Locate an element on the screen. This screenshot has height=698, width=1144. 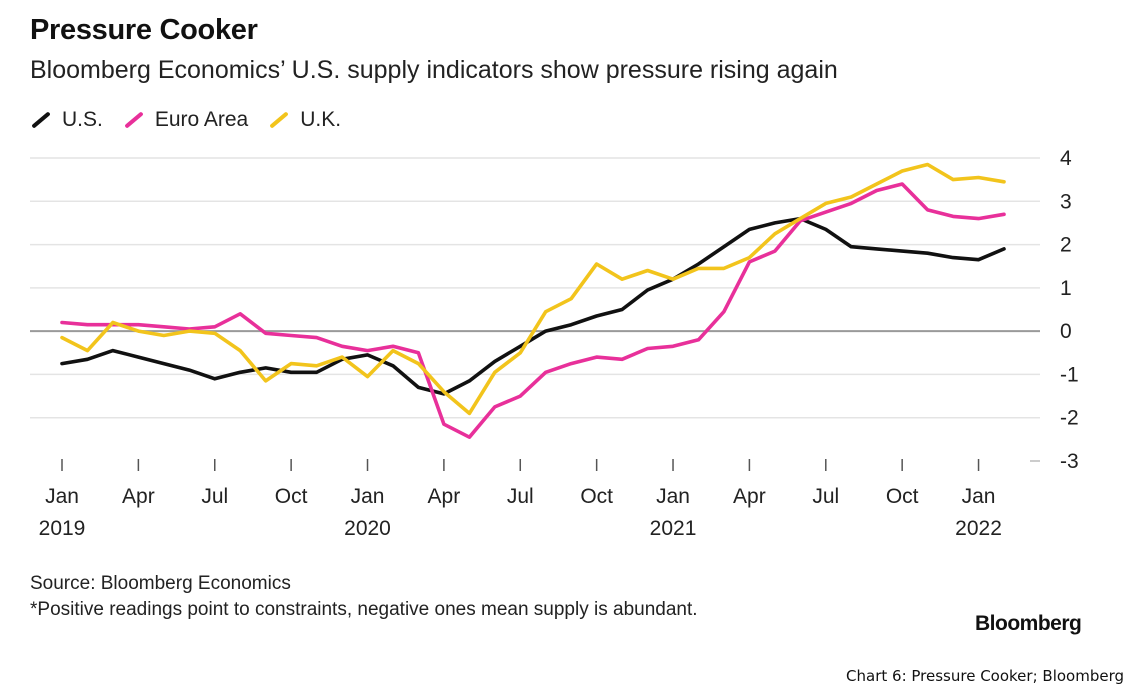
x-year-label: 2022 is located at coordinates (978, 528).